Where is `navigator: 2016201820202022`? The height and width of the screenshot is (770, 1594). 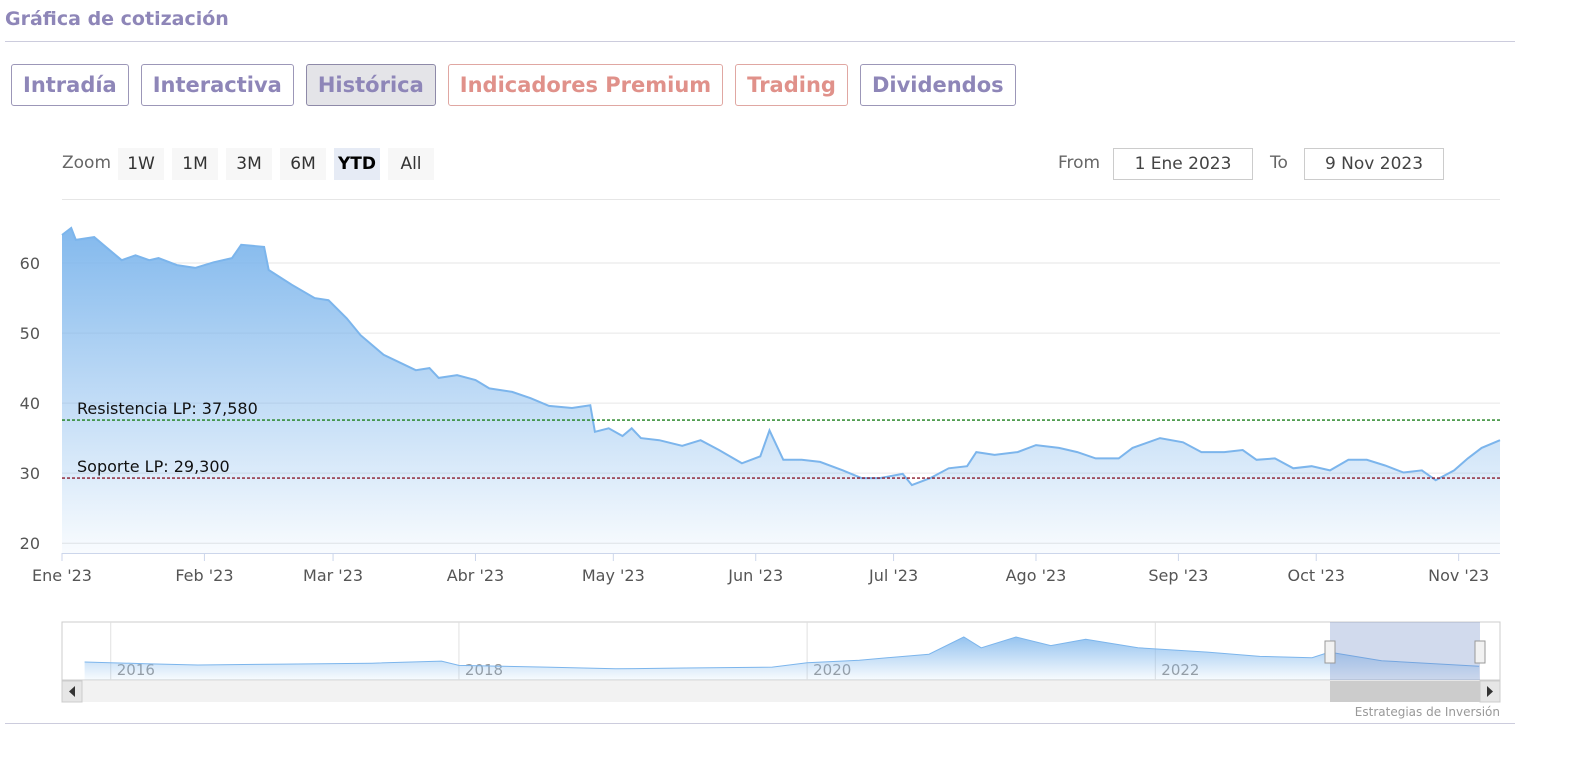
navigator: 2016201820202022 is located at coordinates (782, 651).